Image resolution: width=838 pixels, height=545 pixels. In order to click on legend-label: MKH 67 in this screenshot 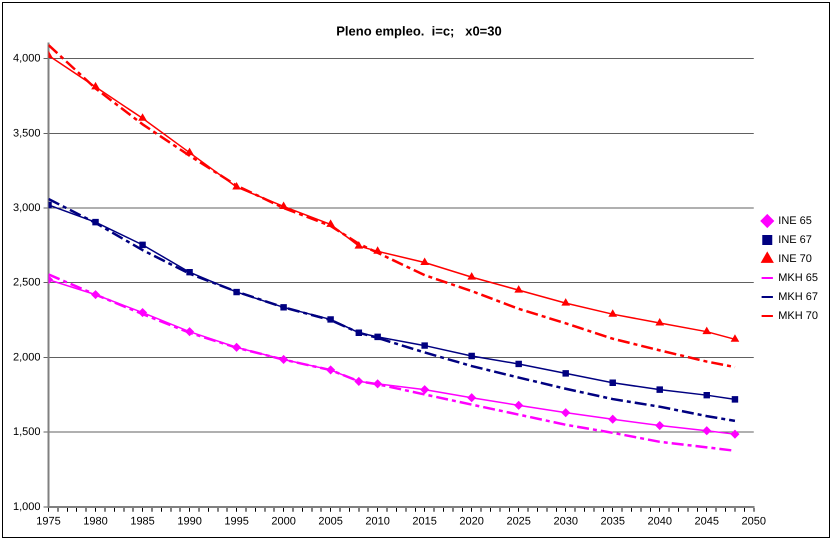, I will do `click(798, 297)`.